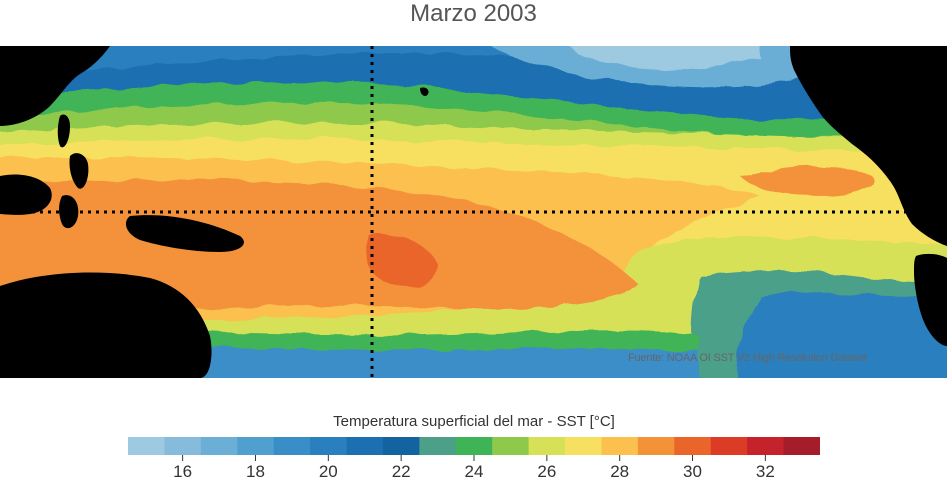  I want to click on colorbar-tick-label-24: 24, so click(474, 472).